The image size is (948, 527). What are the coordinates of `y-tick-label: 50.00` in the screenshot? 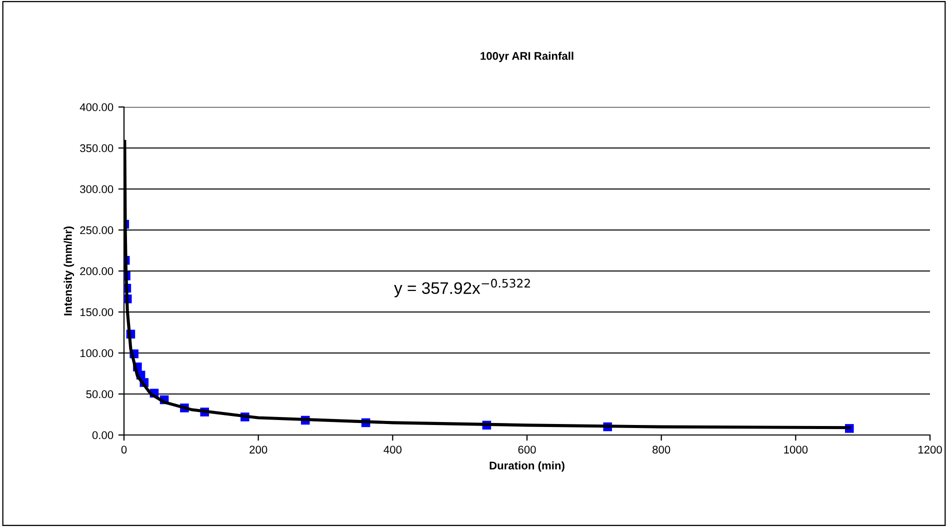 It's located at (100, 394).